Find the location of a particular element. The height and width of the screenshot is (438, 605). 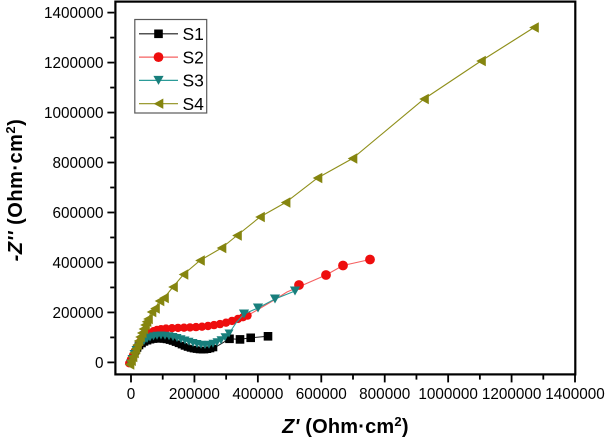

svg-text: S3 is located at coordinates (193, 81).